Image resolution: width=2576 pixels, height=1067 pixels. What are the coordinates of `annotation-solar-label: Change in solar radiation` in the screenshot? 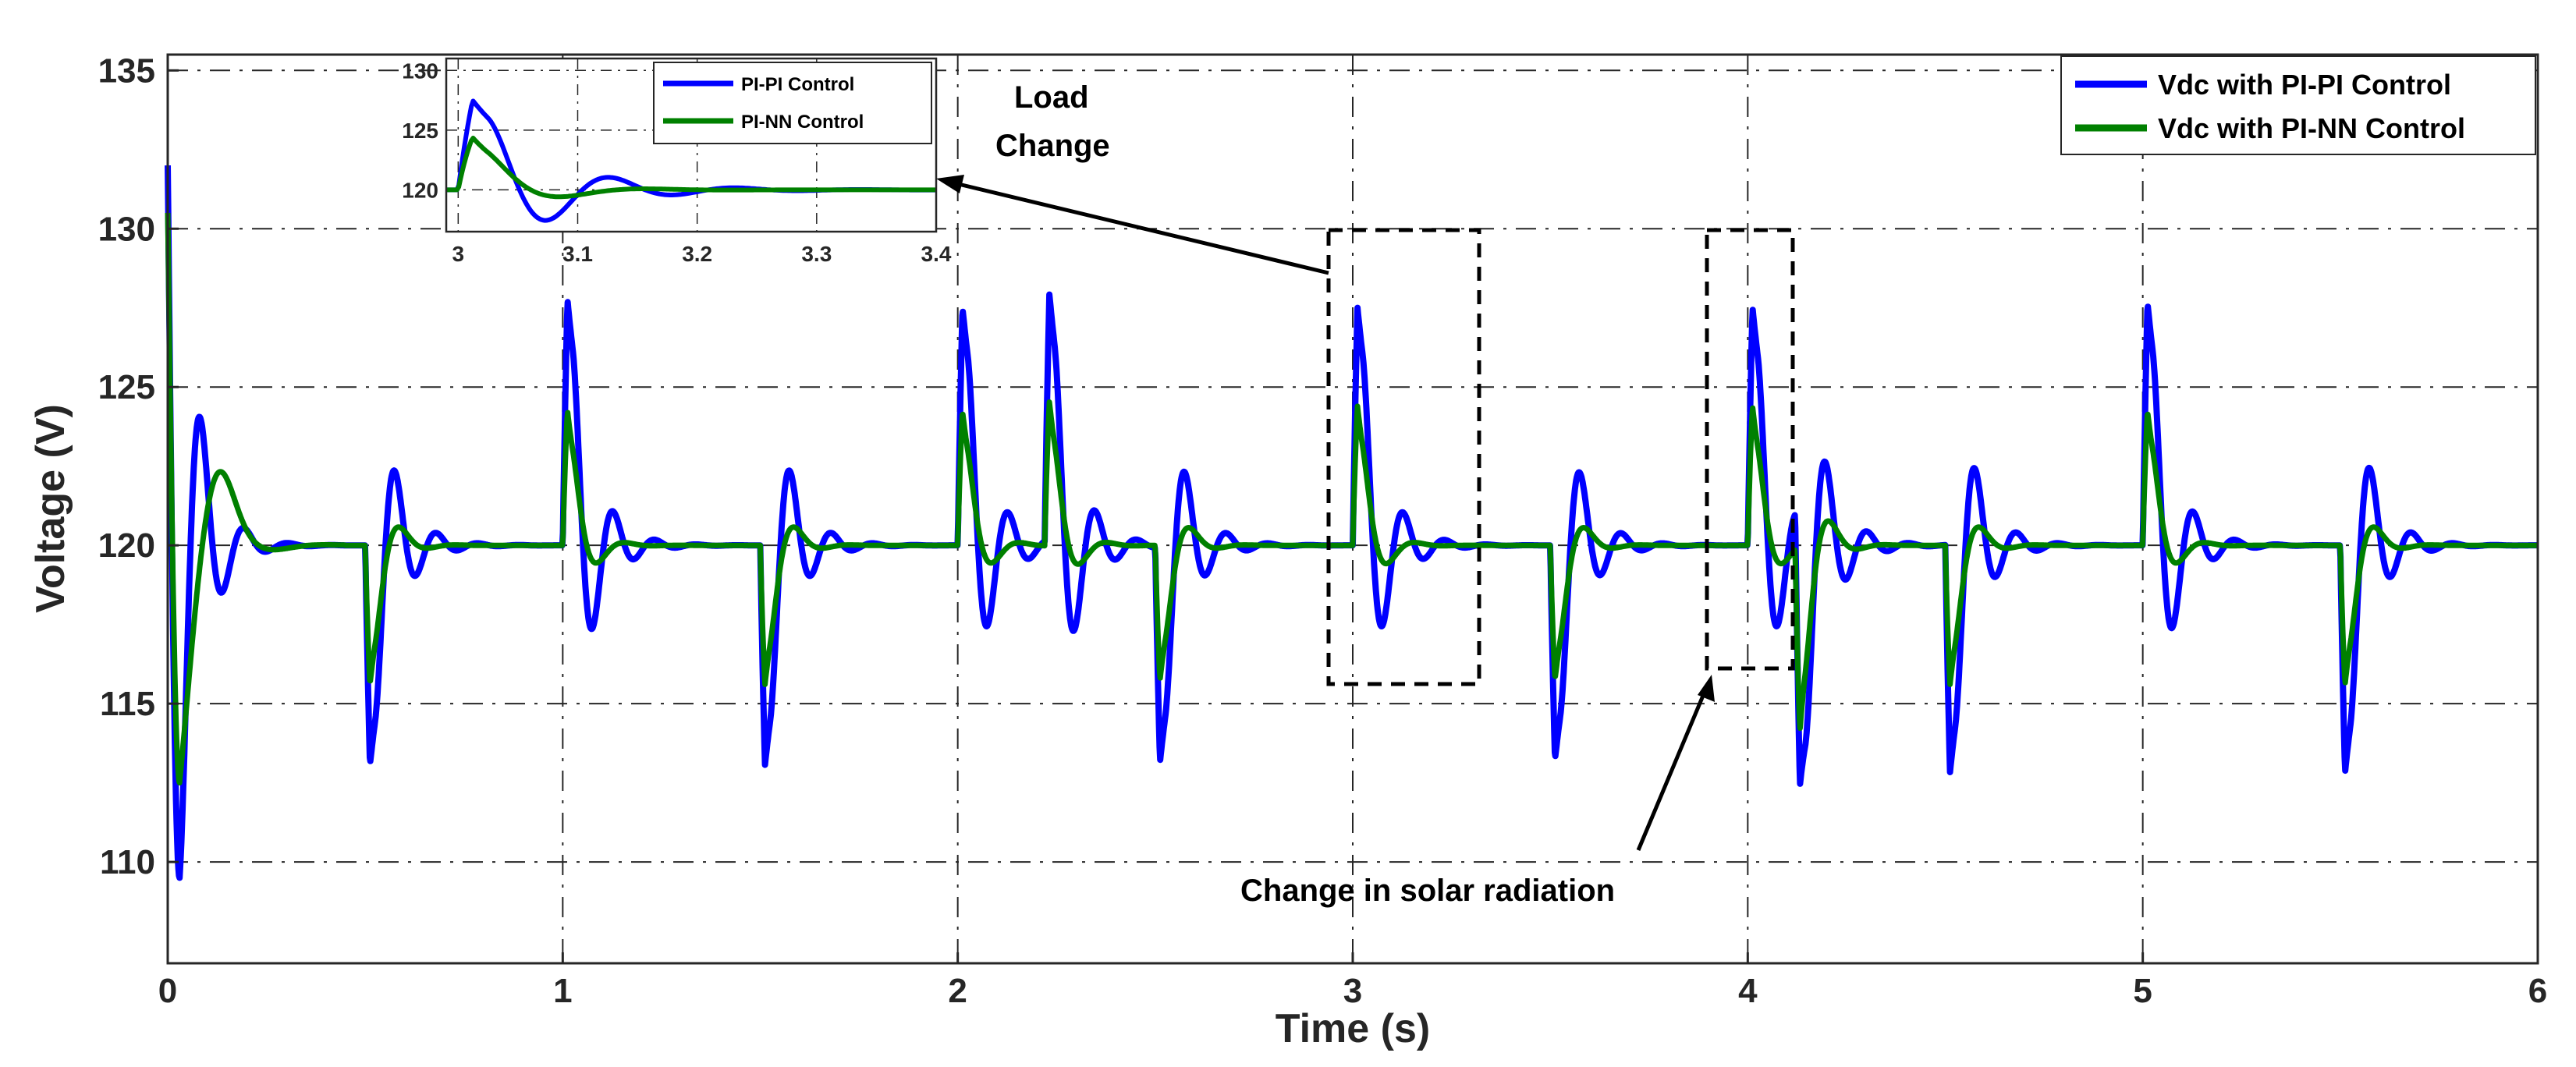 It's located at (1427, 891).